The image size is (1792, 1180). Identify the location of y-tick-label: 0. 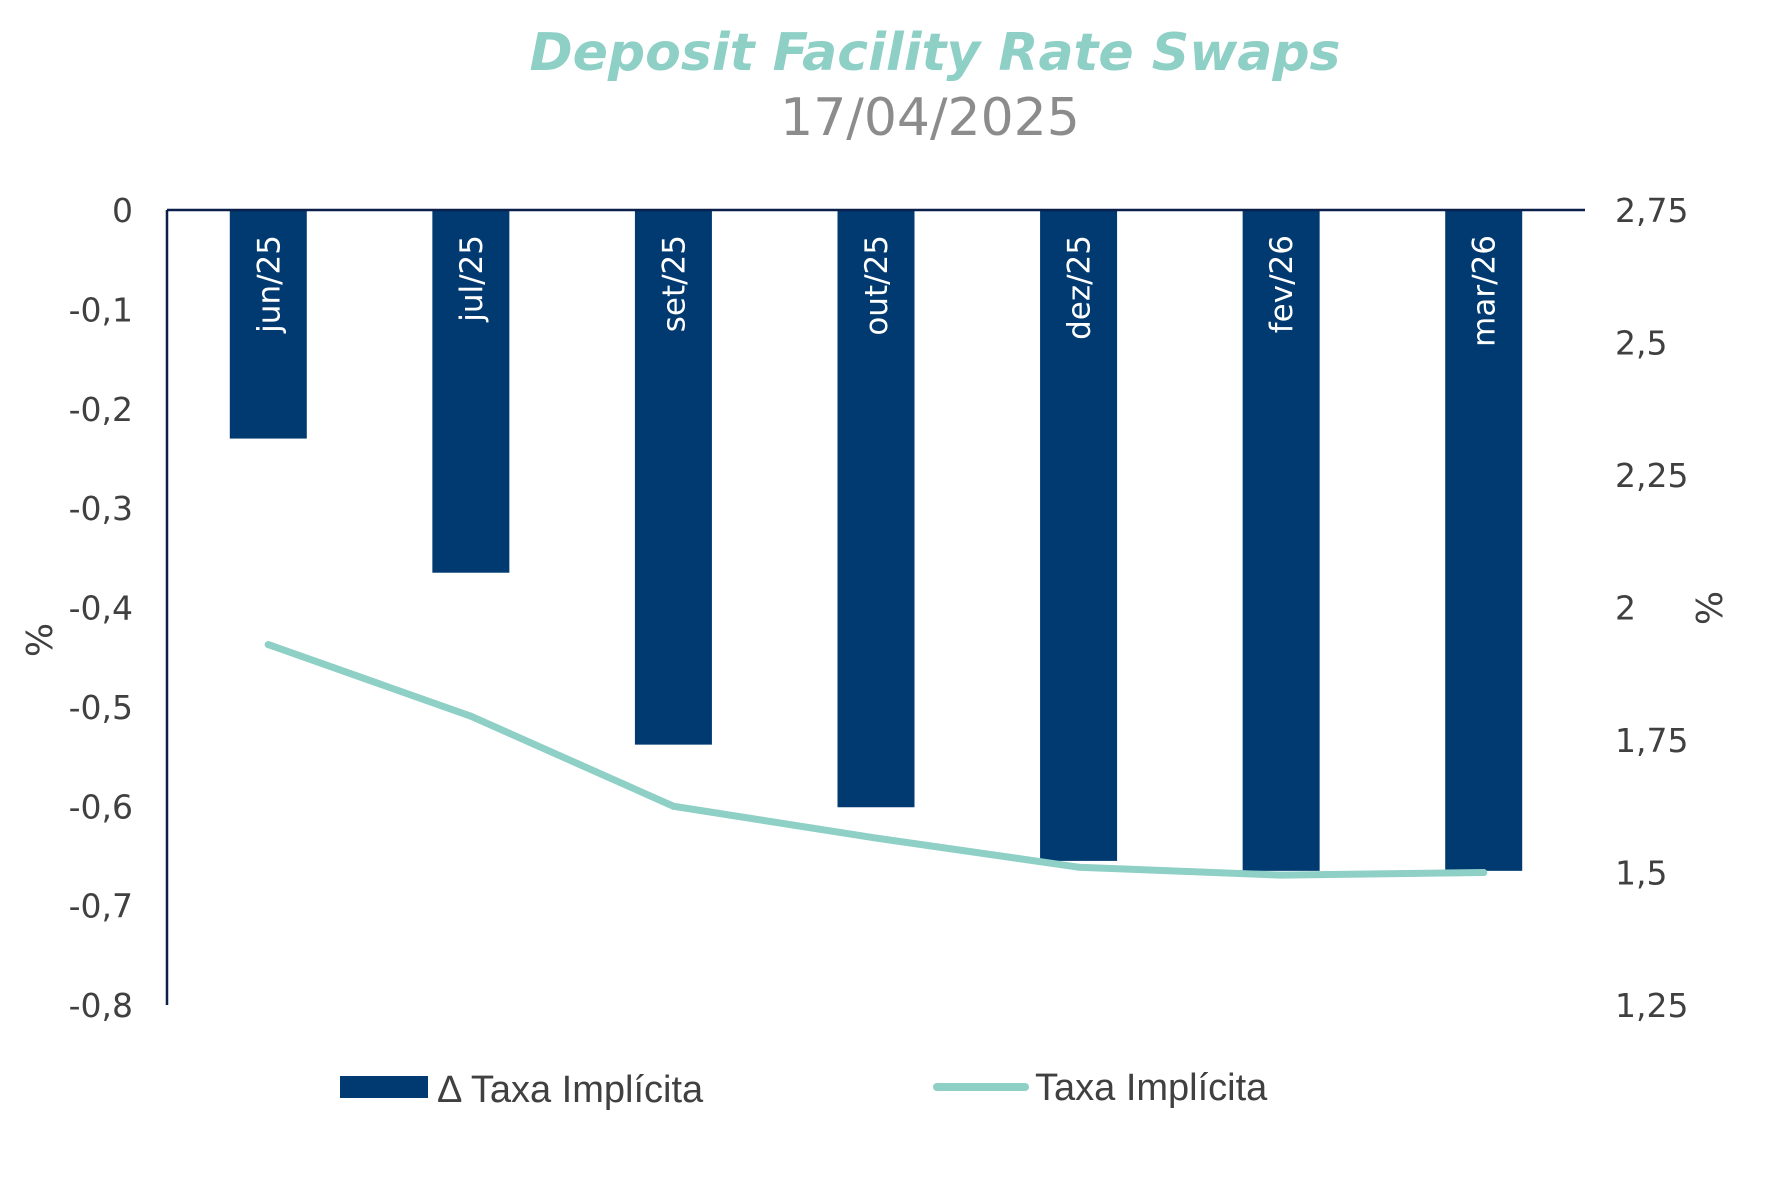
(122, 210).